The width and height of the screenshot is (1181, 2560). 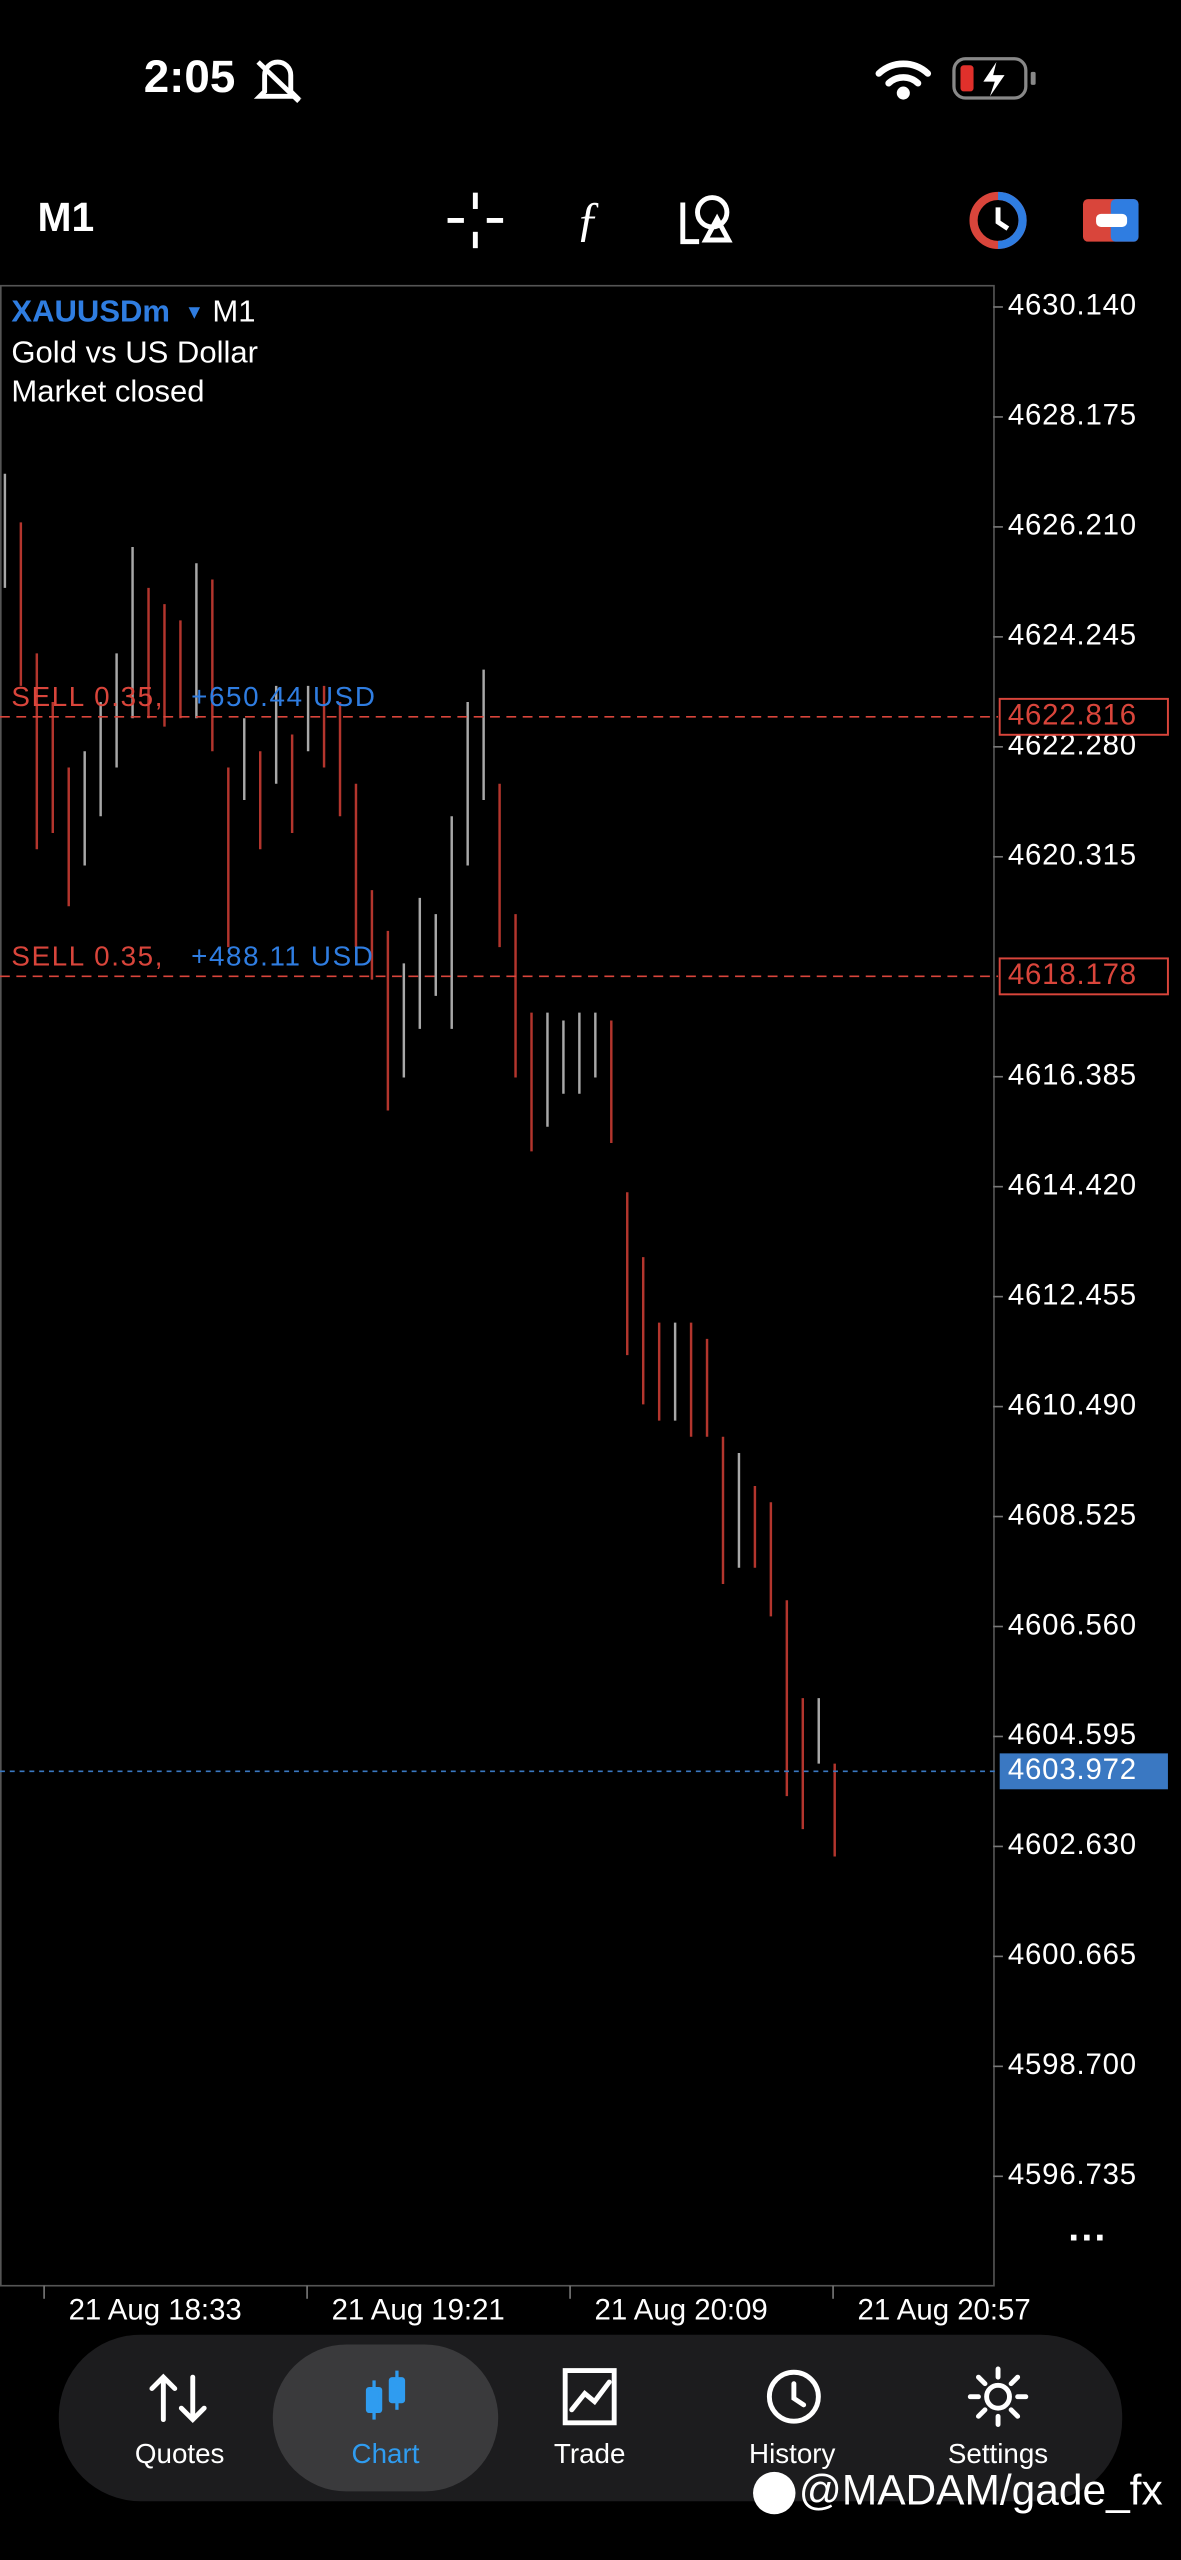 What do you see at coordinates (1087, 2237) in the screenshot?
I see `more-button: ···` at bounding box center [1087, 2237].